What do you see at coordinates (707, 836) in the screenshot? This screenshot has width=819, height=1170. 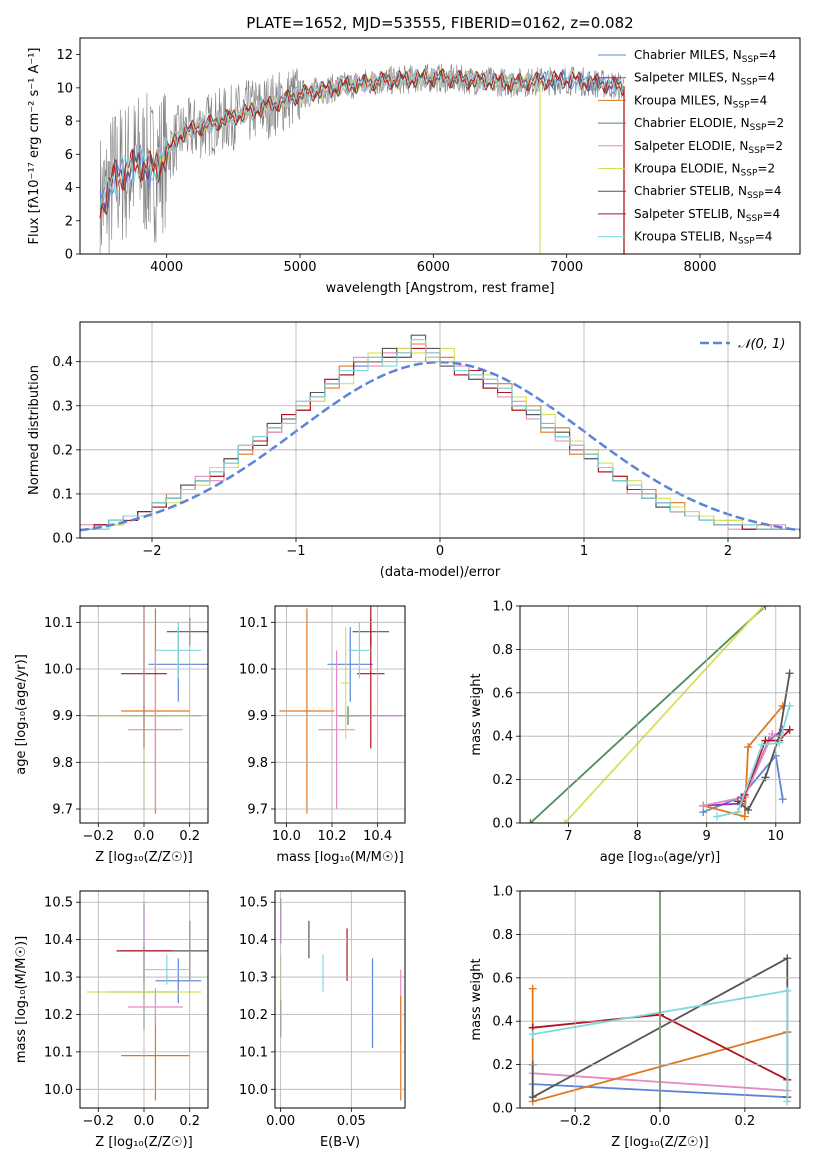 I see `x-tick-label: 9` at bounding box center [707, 836].